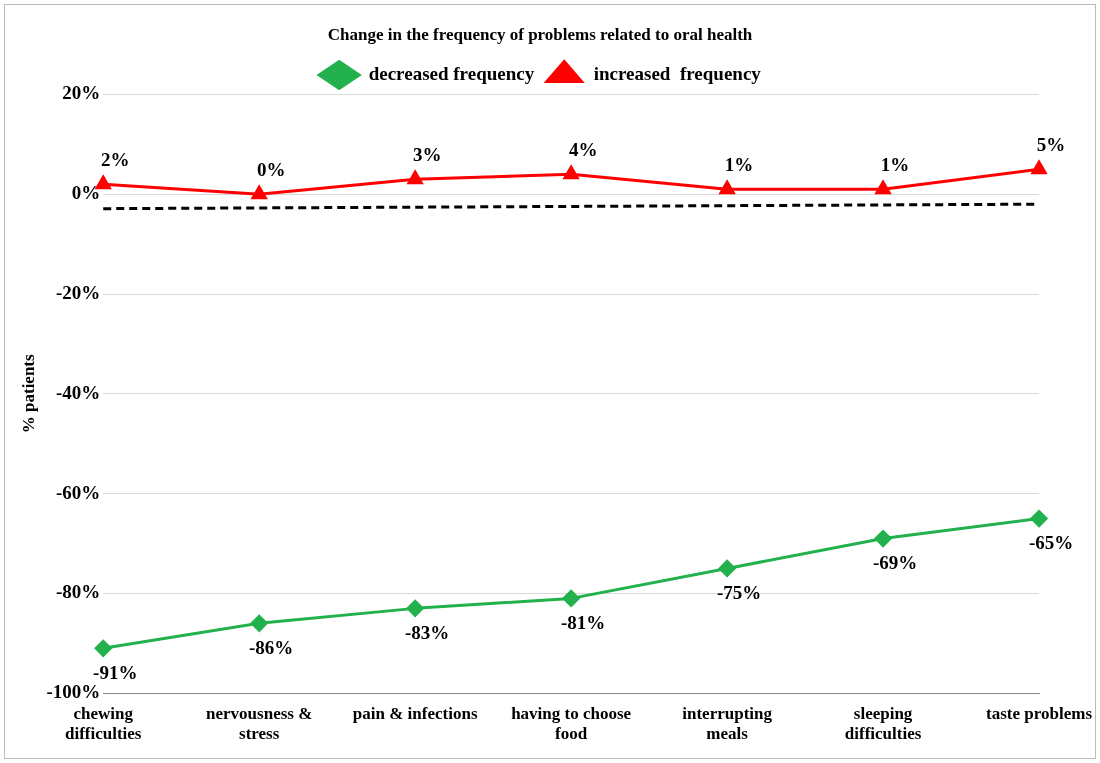 This screenshot has height=763, width=1100. I want to click on x-tick-label: interrupting meals, so click(727, 723).